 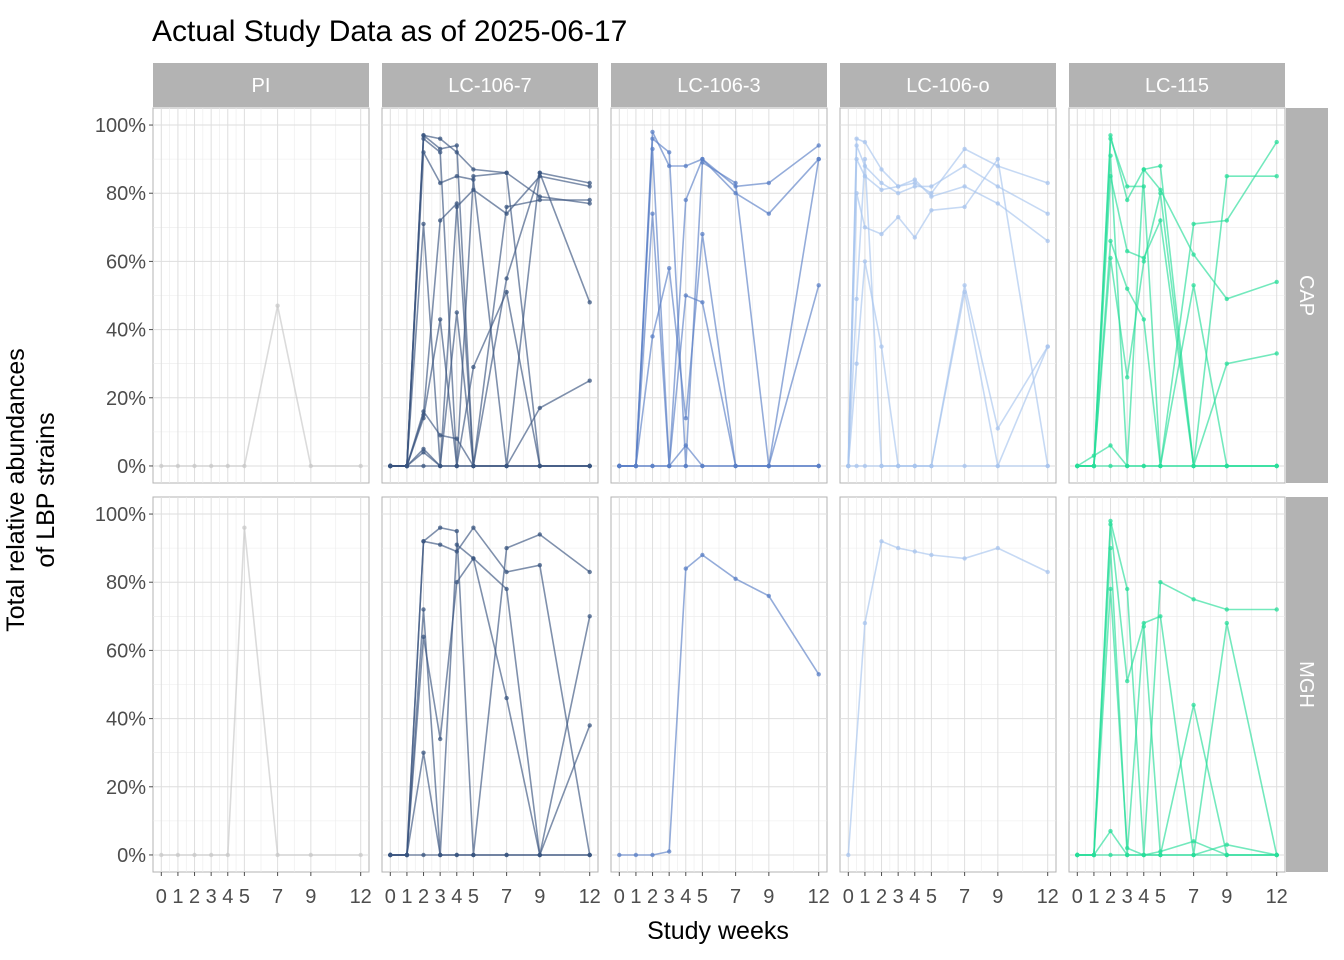 What do you see at coordinates (261, 85) in the screenshot?
I see `strip-background` at bounding box center [261, 85].